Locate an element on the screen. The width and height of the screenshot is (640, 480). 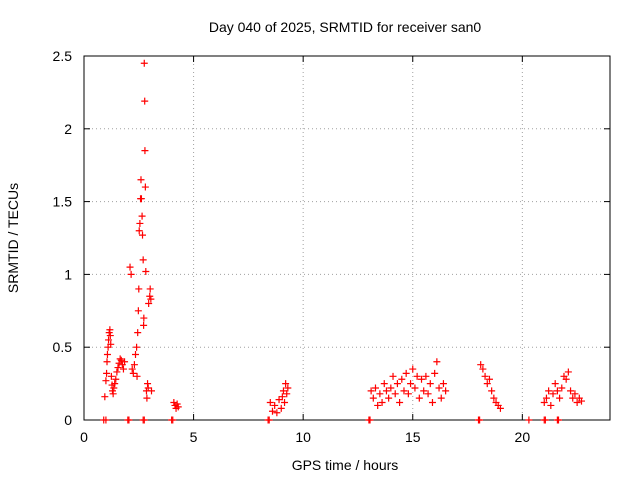
y-tick-label: 0 is located at coordinates (68, 420).